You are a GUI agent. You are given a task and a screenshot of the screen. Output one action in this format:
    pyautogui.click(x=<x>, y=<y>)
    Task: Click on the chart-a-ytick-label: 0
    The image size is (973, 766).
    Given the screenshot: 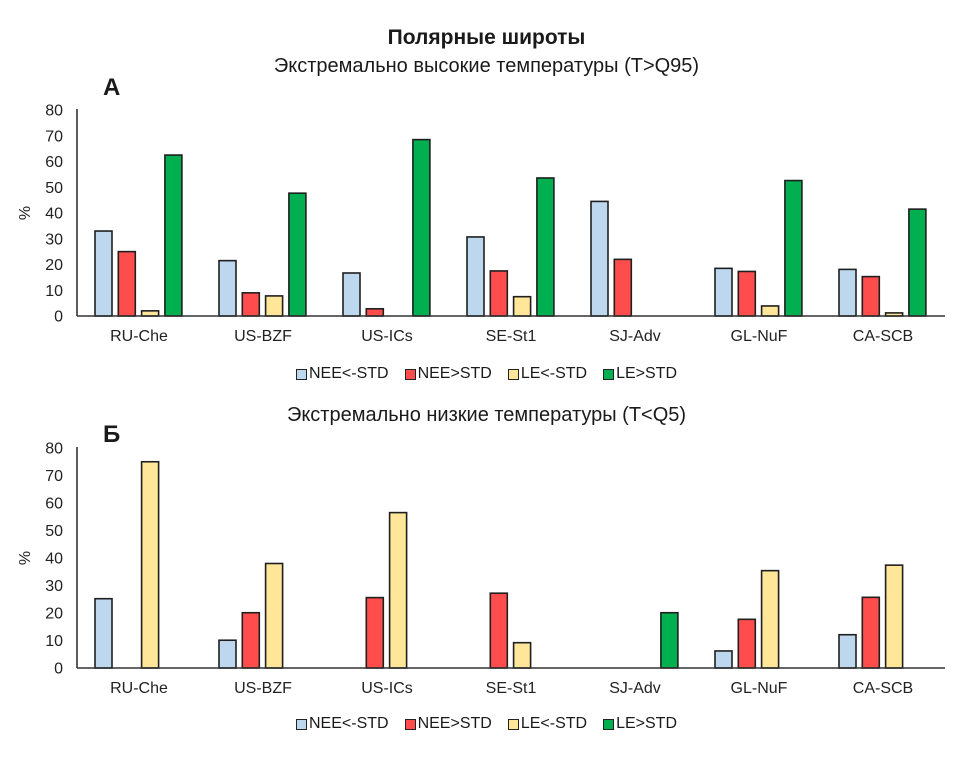 What is the action you would take?
    pyautogui.click(x=58, y=317)
    